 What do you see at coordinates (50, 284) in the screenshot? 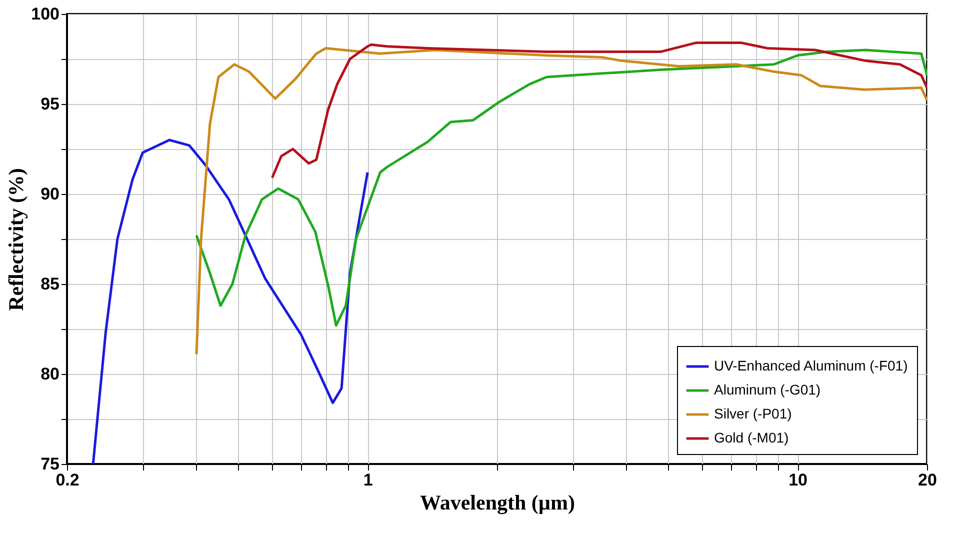
I see `y-tick-label: 85` at bounding box center [50, 284].